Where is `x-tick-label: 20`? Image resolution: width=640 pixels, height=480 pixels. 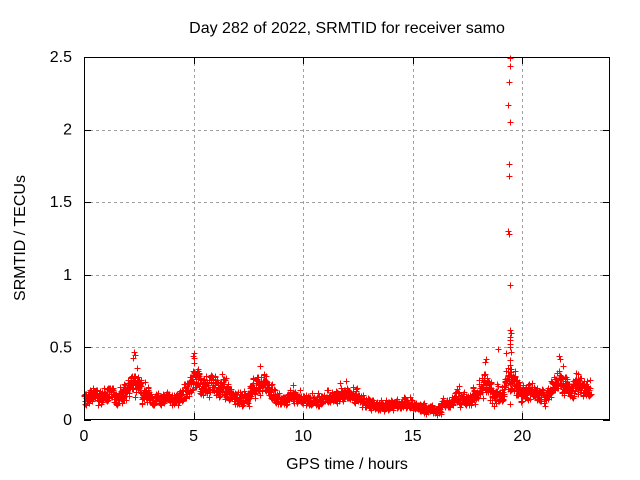
x-tick-label: 20 is located at coordinates (522, 436).